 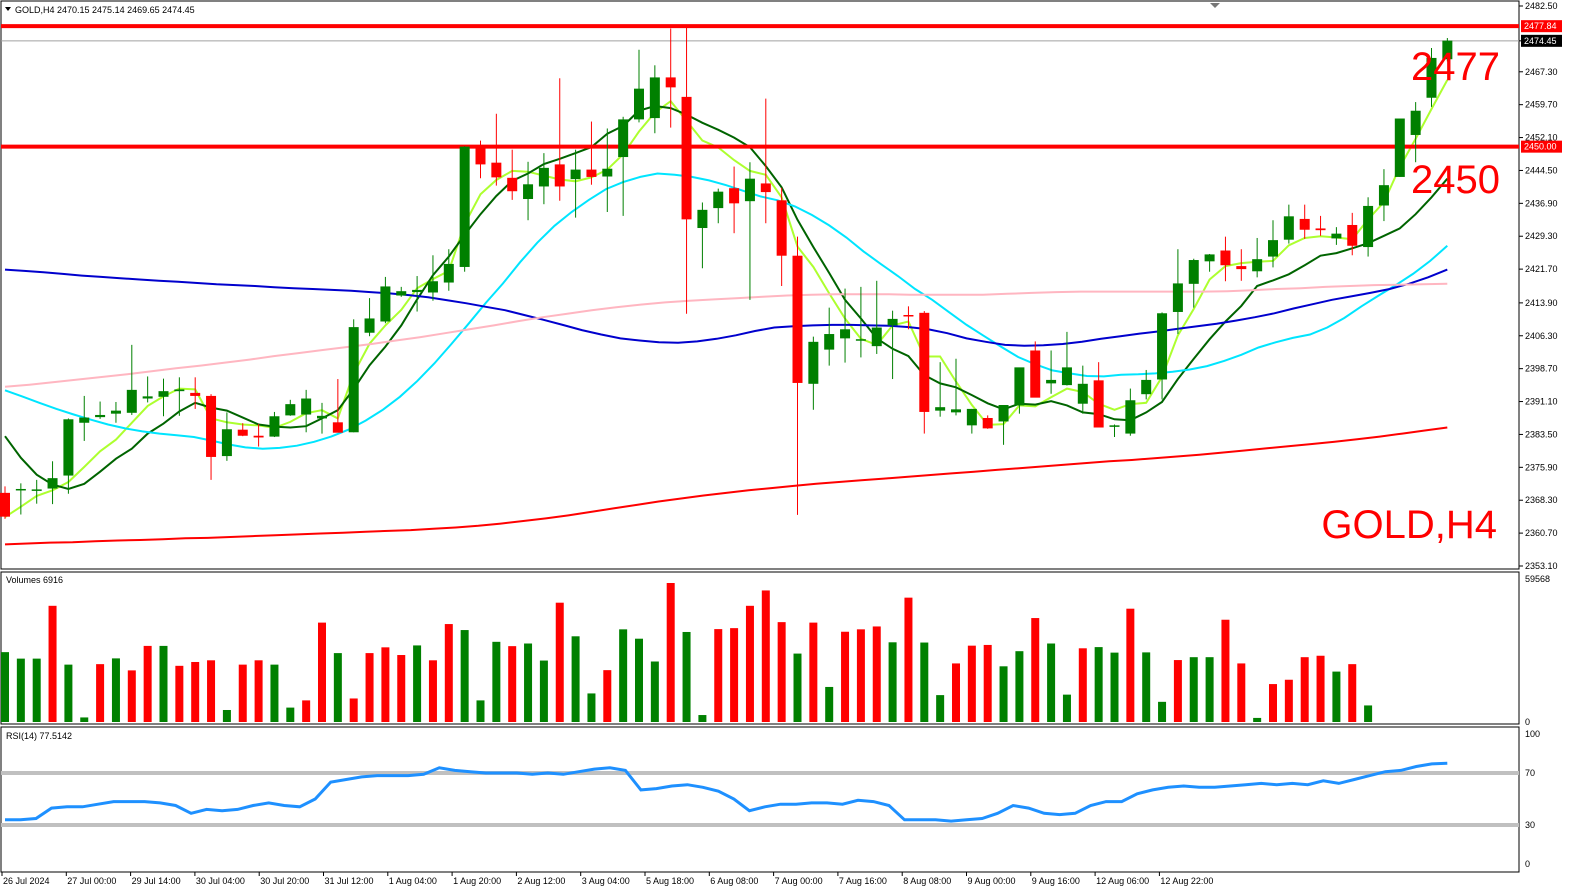 I want to click on time-tick-label: 31 Jul 12:00, so click(x=349, y=881).